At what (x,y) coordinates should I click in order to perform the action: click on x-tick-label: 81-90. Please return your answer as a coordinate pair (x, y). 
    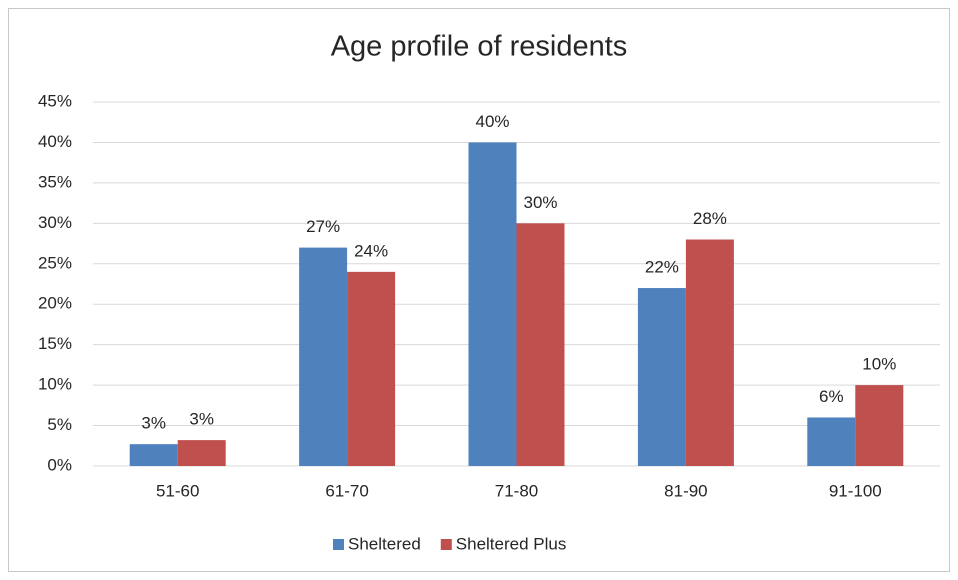
    Looking at the image, I should click on (685, 490).